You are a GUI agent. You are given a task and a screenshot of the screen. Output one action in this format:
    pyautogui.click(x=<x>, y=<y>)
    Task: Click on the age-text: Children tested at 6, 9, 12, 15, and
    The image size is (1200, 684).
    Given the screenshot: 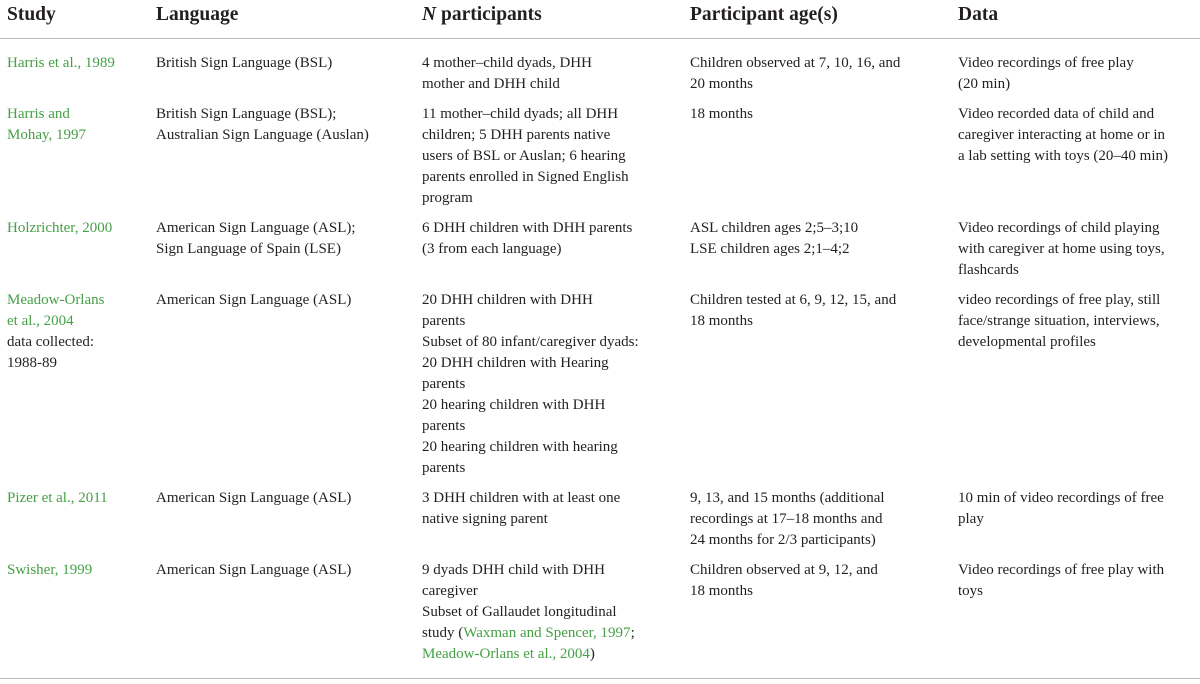 What is the action you would take?
    pyautogui.click(x=793, y=300)
    